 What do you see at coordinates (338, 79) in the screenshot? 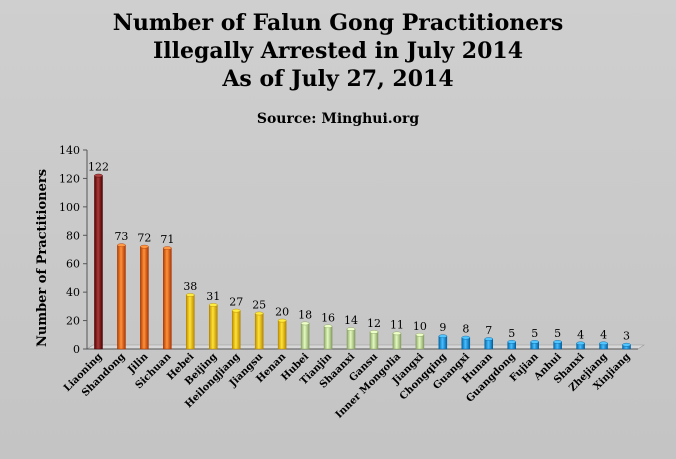
I see `chart-title-line-3: As of July 27, 2014` at bounding box center [338, 79].